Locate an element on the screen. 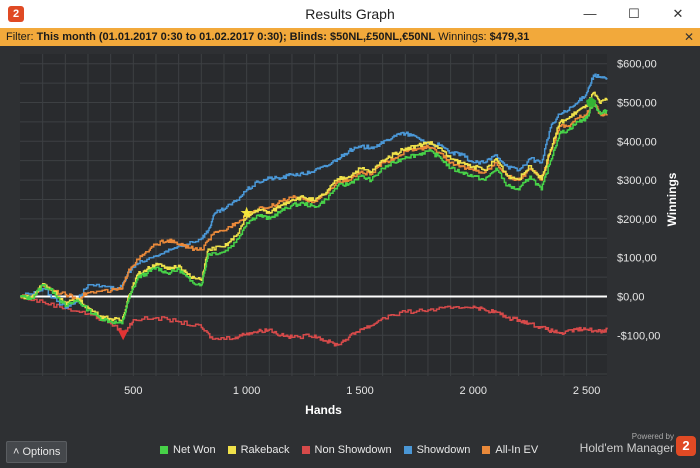 Image resolution: width=700 pixels, height=468 pixels. chevron-up-icon: ˄ is located at coordinates (16, 452).